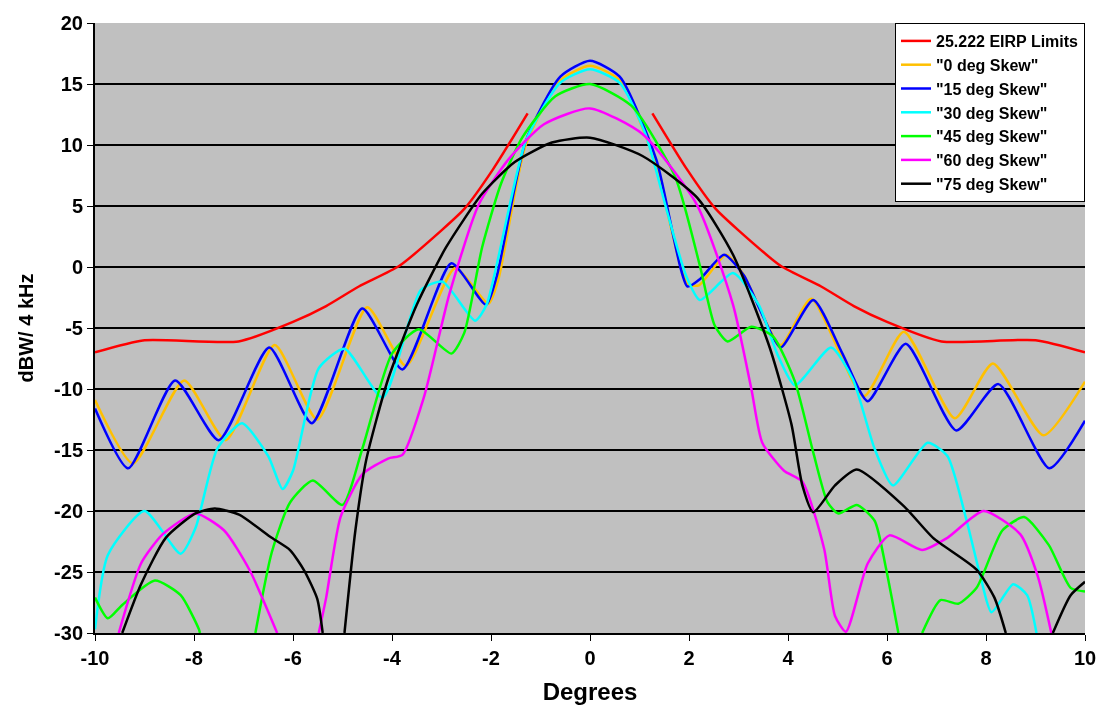 Image resolution: width=1115 pixels, height=713 pixels. I want to click on y-axis-title: dBW/ 4 kHz, so click(26, 328).